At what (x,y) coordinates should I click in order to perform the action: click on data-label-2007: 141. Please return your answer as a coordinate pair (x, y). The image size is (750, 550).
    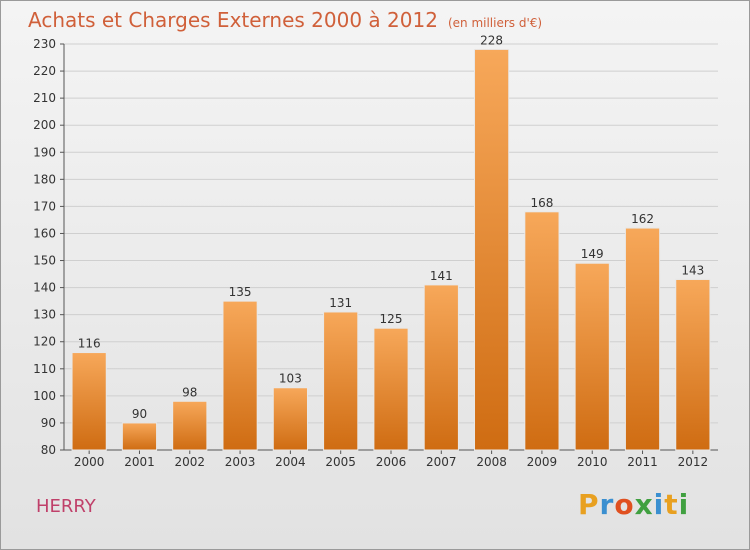
    Looking at the image, I should click on (441, 276).